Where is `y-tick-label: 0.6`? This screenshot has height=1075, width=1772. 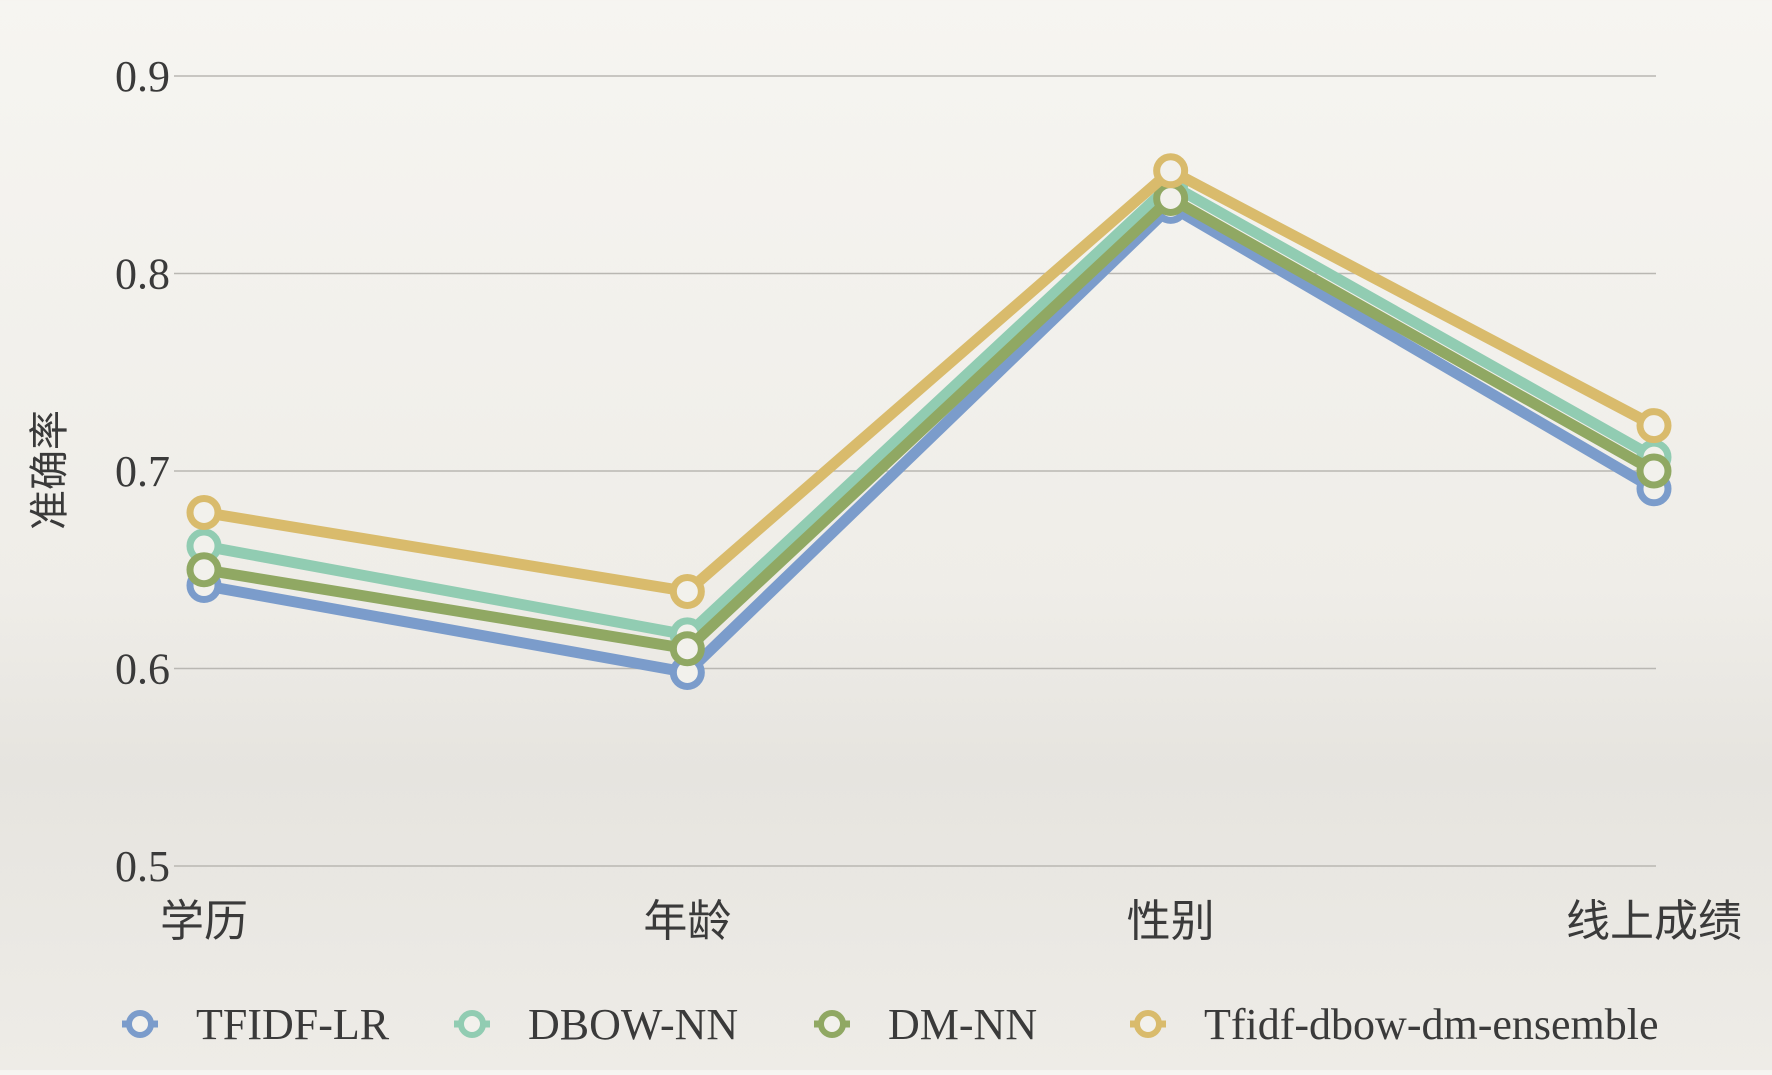 y-tick-label: 0.6 is located at coordinates (142, 669).